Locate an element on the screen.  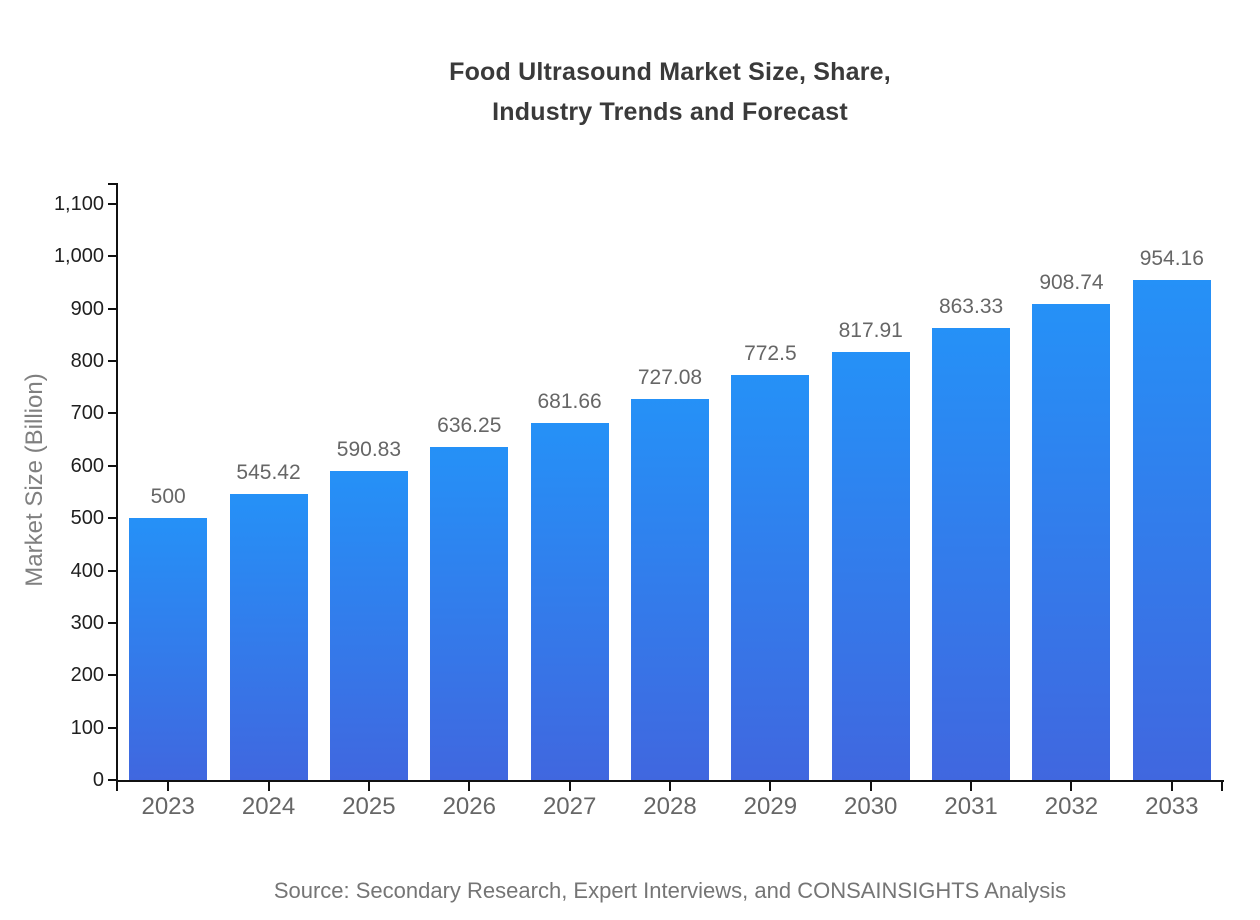
y-tick-label: 700 is located at coordinates (87, 413).